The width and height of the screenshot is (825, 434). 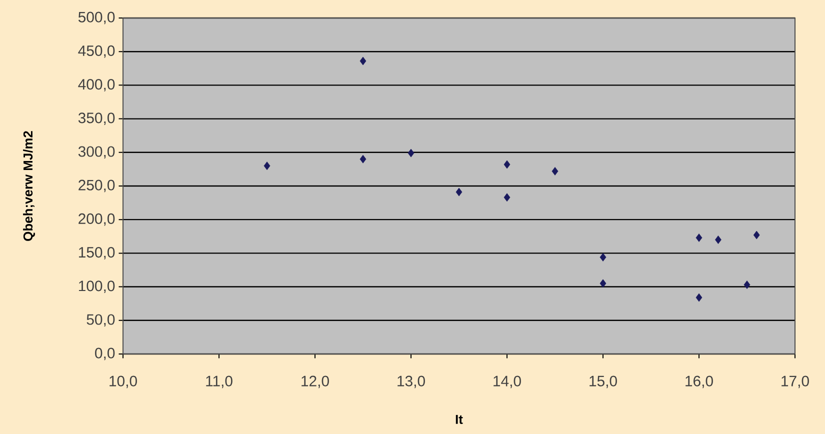 I want to click on x-tick-label: 13,0, so click(x=411, y=382).